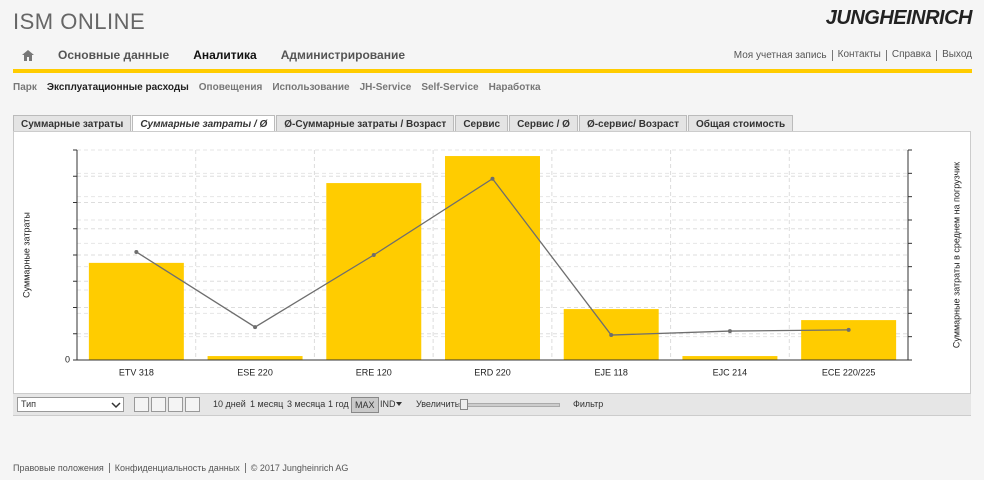 The image size is (984, 480). I want to click on tab: Суммарные затраты, so click(72, 123).